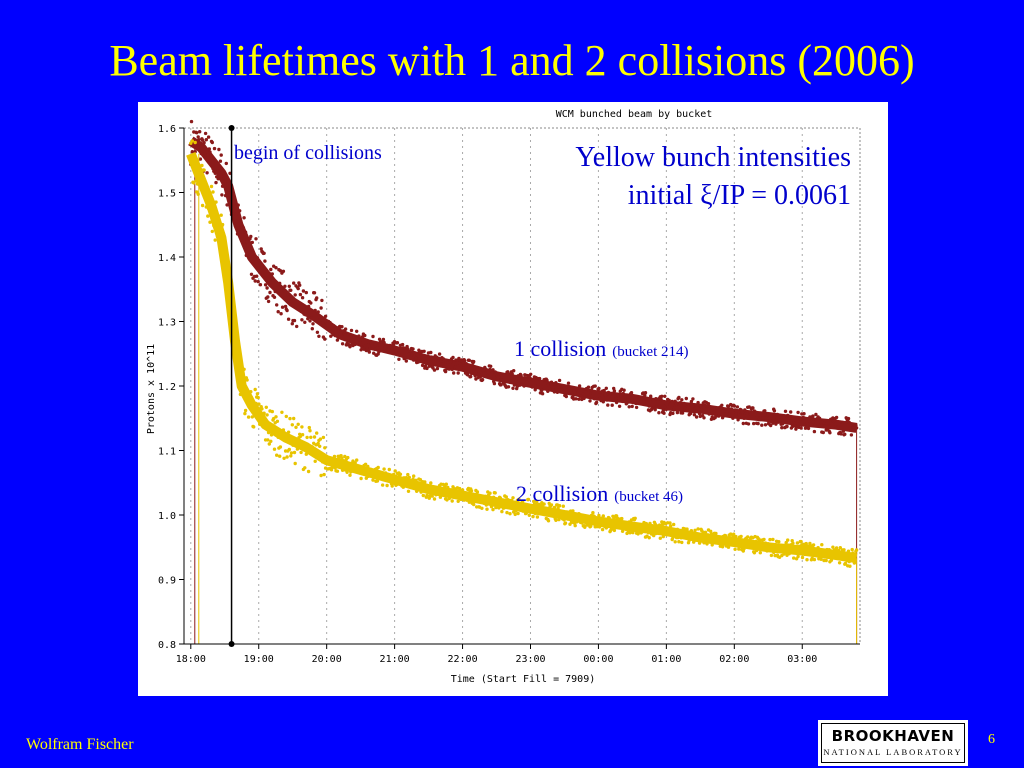 The height and width of the screenshot is (768, 1024). I want to click on x-tick-label: 20:00, so click(327, 659).